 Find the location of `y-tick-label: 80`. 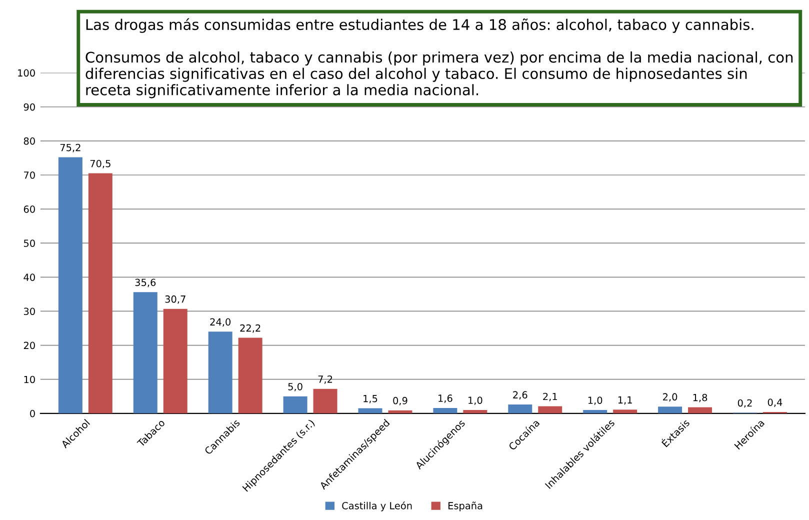

y-tick-label: 80 is located at coordinates (29, 141).